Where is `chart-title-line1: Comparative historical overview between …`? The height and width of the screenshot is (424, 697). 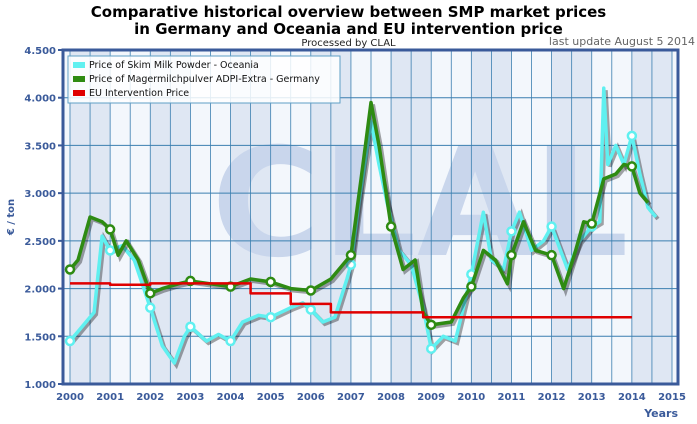 chart-title-line1: Comparative historical overview between … is located at coordinates (348, 12).